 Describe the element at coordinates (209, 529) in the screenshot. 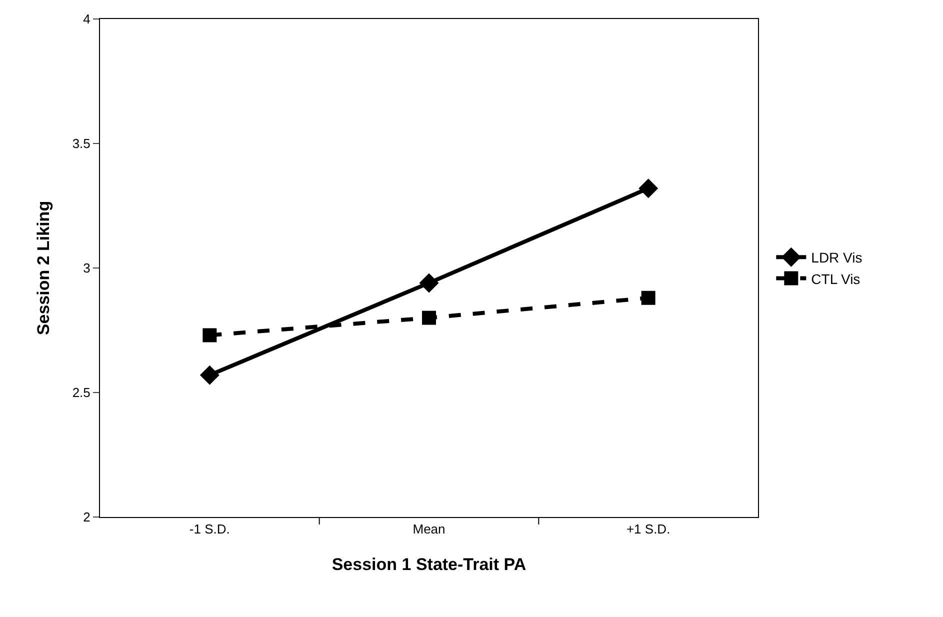

I see `x-tick-label: -1 S.D.` at that location.